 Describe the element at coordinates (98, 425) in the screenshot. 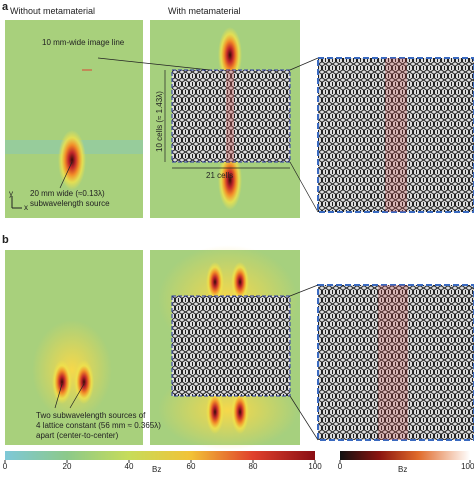

I see `annotation: 4 lattice constant (56 mm ≈ 0.365λ)` at that location.